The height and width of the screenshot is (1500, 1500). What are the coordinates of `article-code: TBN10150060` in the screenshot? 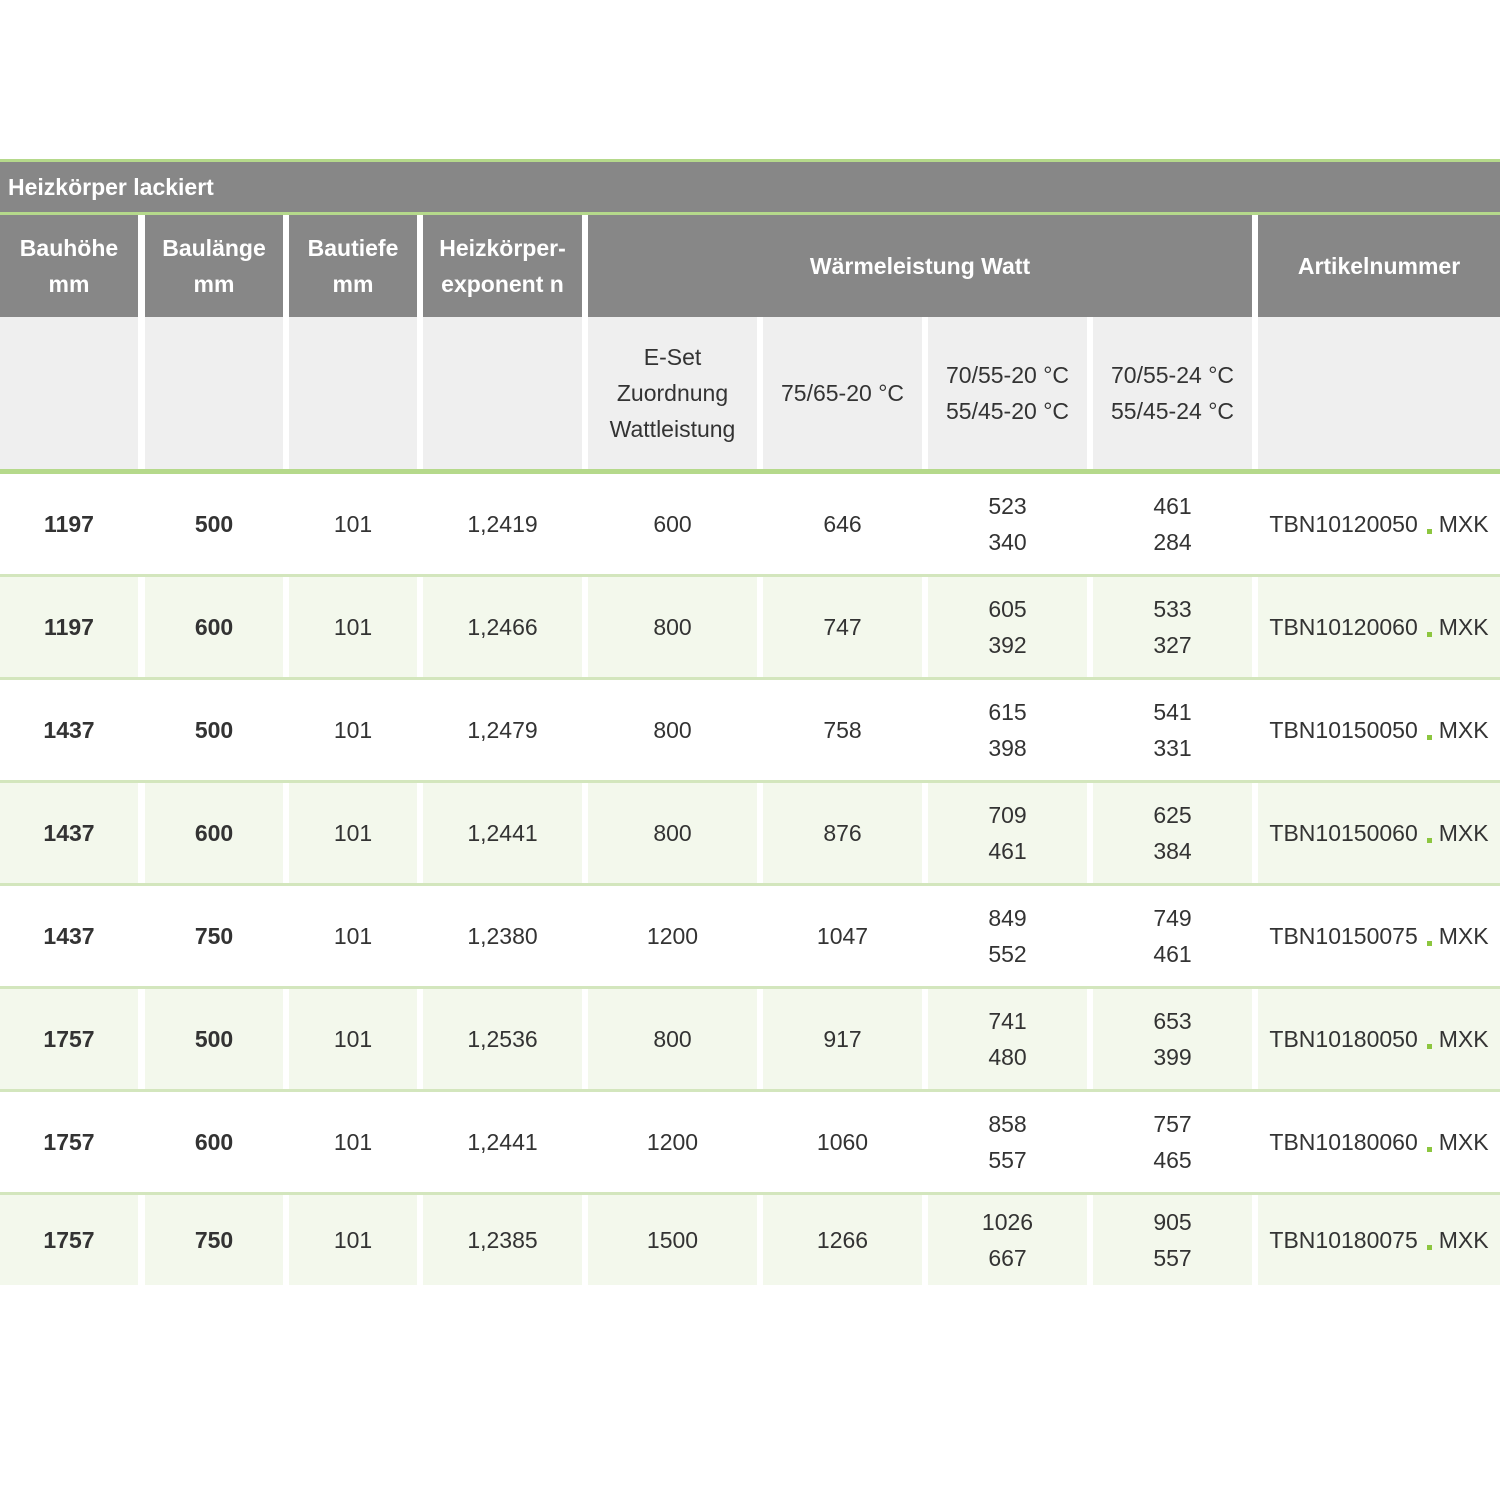 It's located at (1343, 833).